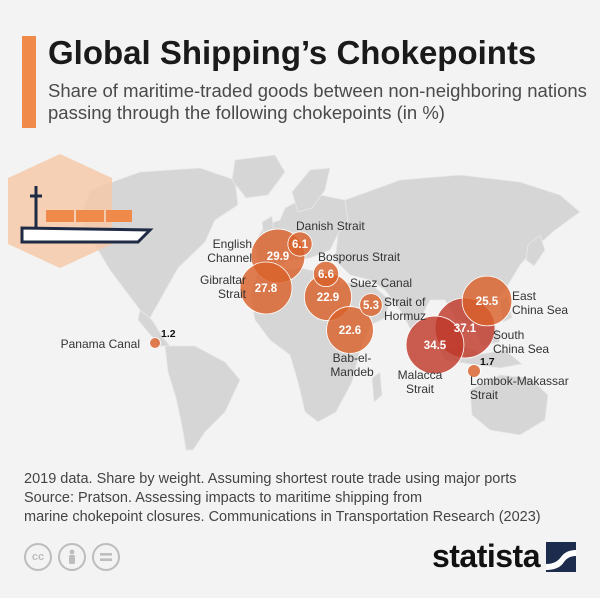 Image resolution: width=600 pixels, height=598 pixels. I want to click on place-label-south-china-sea: South China Sea, so click(521, 342).